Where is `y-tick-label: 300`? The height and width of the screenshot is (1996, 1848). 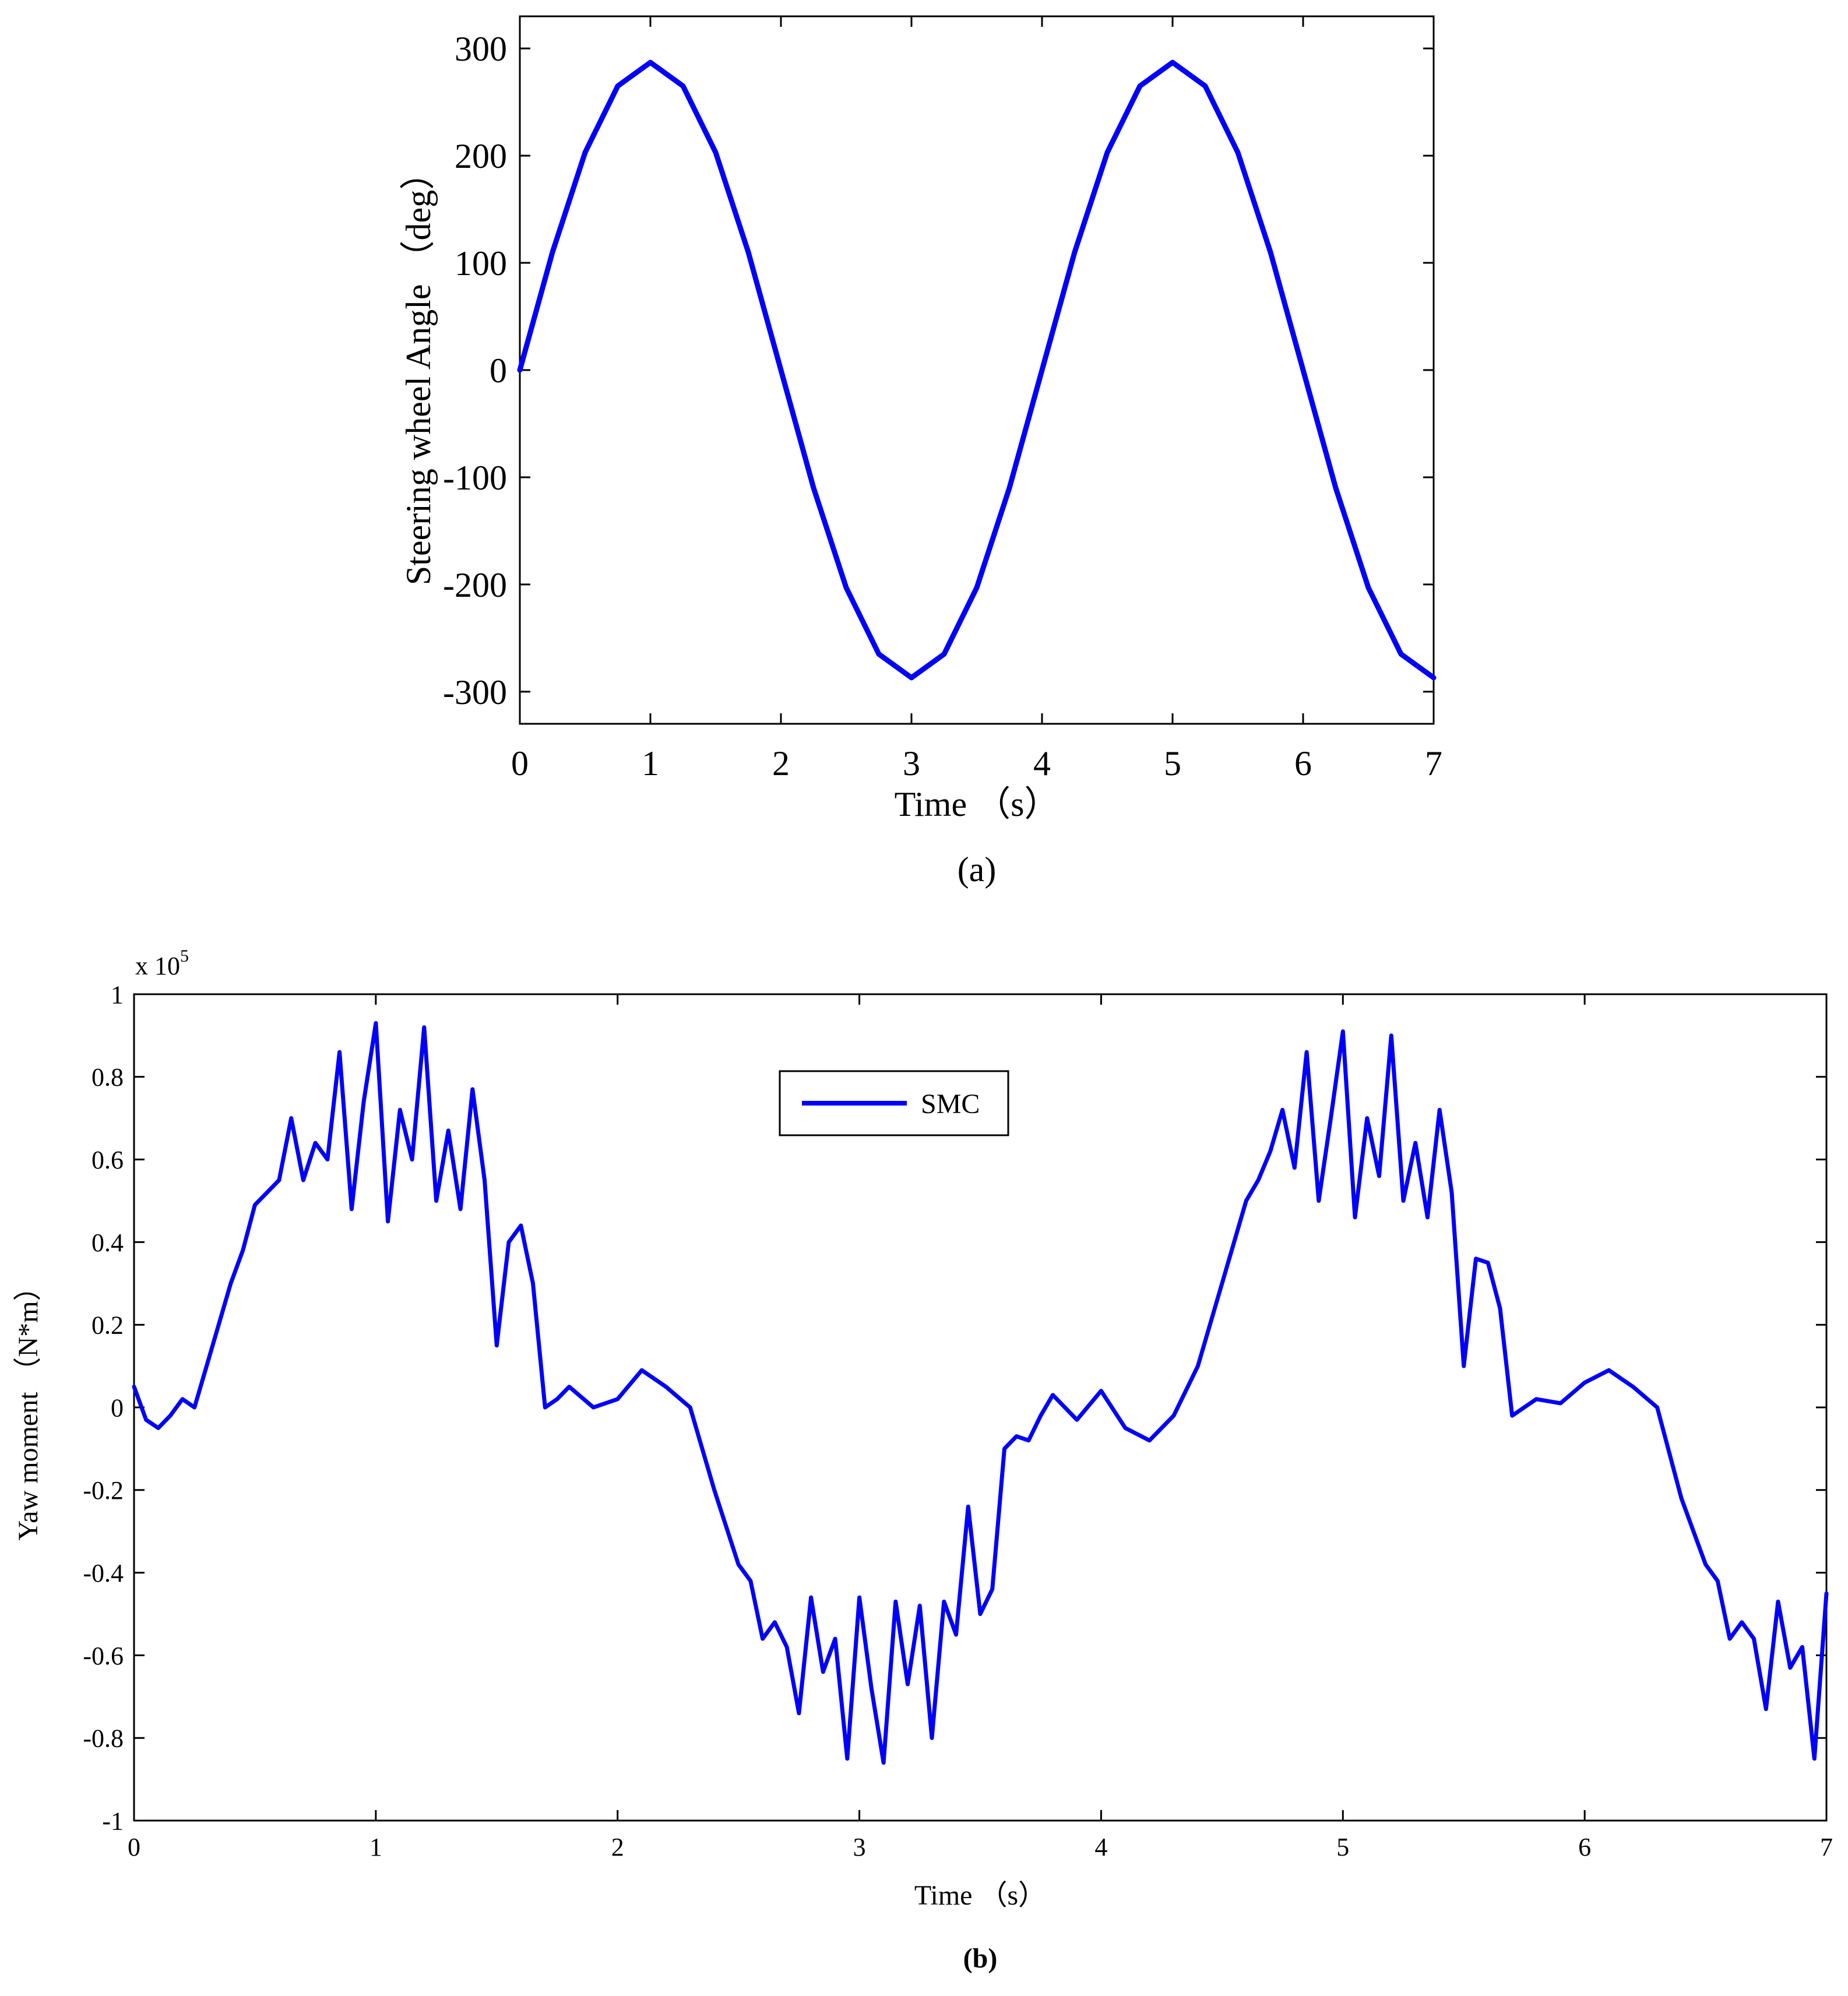
y-tick-label: 300 is located at coordinates (481, 49).